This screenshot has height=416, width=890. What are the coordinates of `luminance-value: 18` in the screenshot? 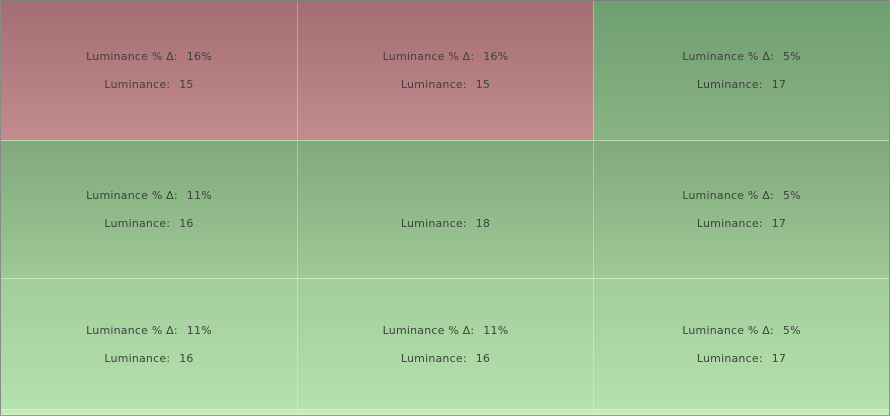 It's located at (483, 223).